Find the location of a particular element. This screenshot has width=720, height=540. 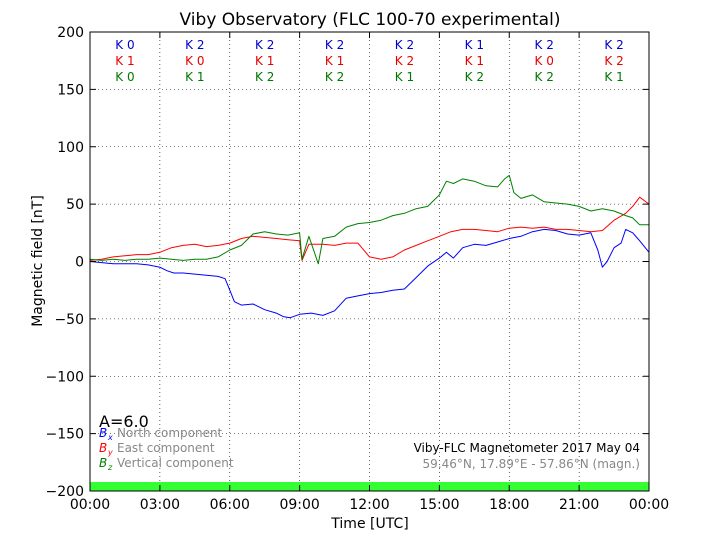

a-index-label: A=6.0 is located at coordinates (124, 421).